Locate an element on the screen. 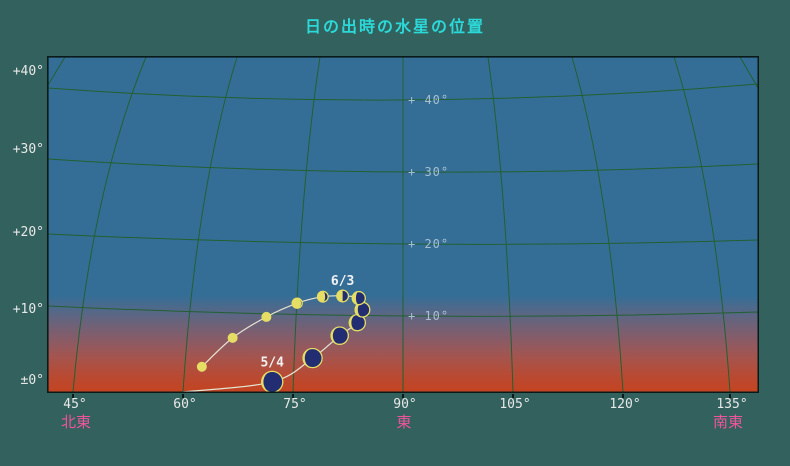  x-axis-label: 120° is located at coordinates (625, 404).